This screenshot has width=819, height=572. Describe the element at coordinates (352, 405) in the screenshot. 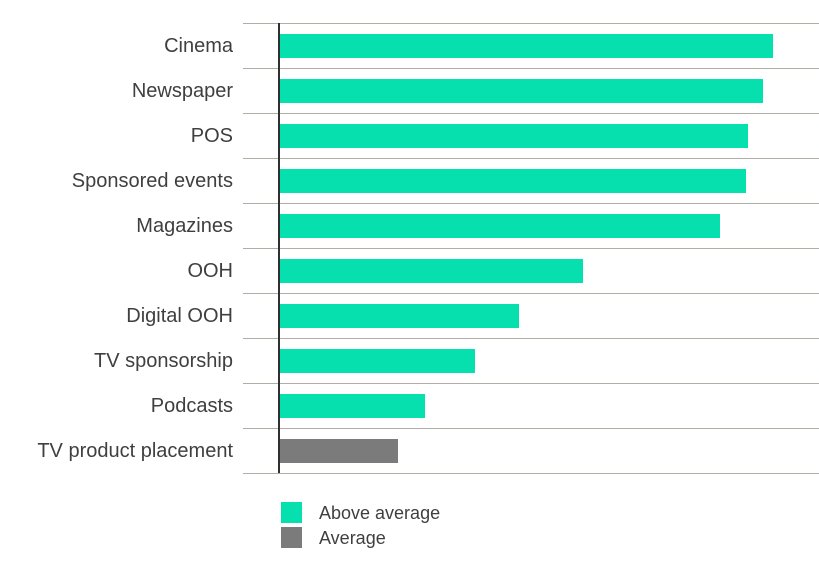

I see `bar-podcasts` at that location.